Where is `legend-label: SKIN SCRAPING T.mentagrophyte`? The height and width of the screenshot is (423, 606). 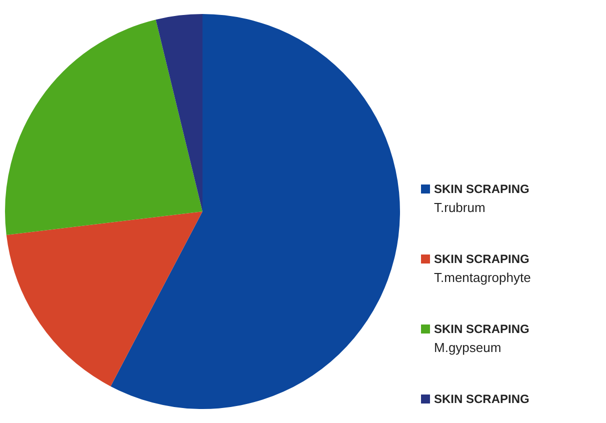
legend-label: SKIN SCRAPING T.mentagrophyte is located at coordinates (482, 269).